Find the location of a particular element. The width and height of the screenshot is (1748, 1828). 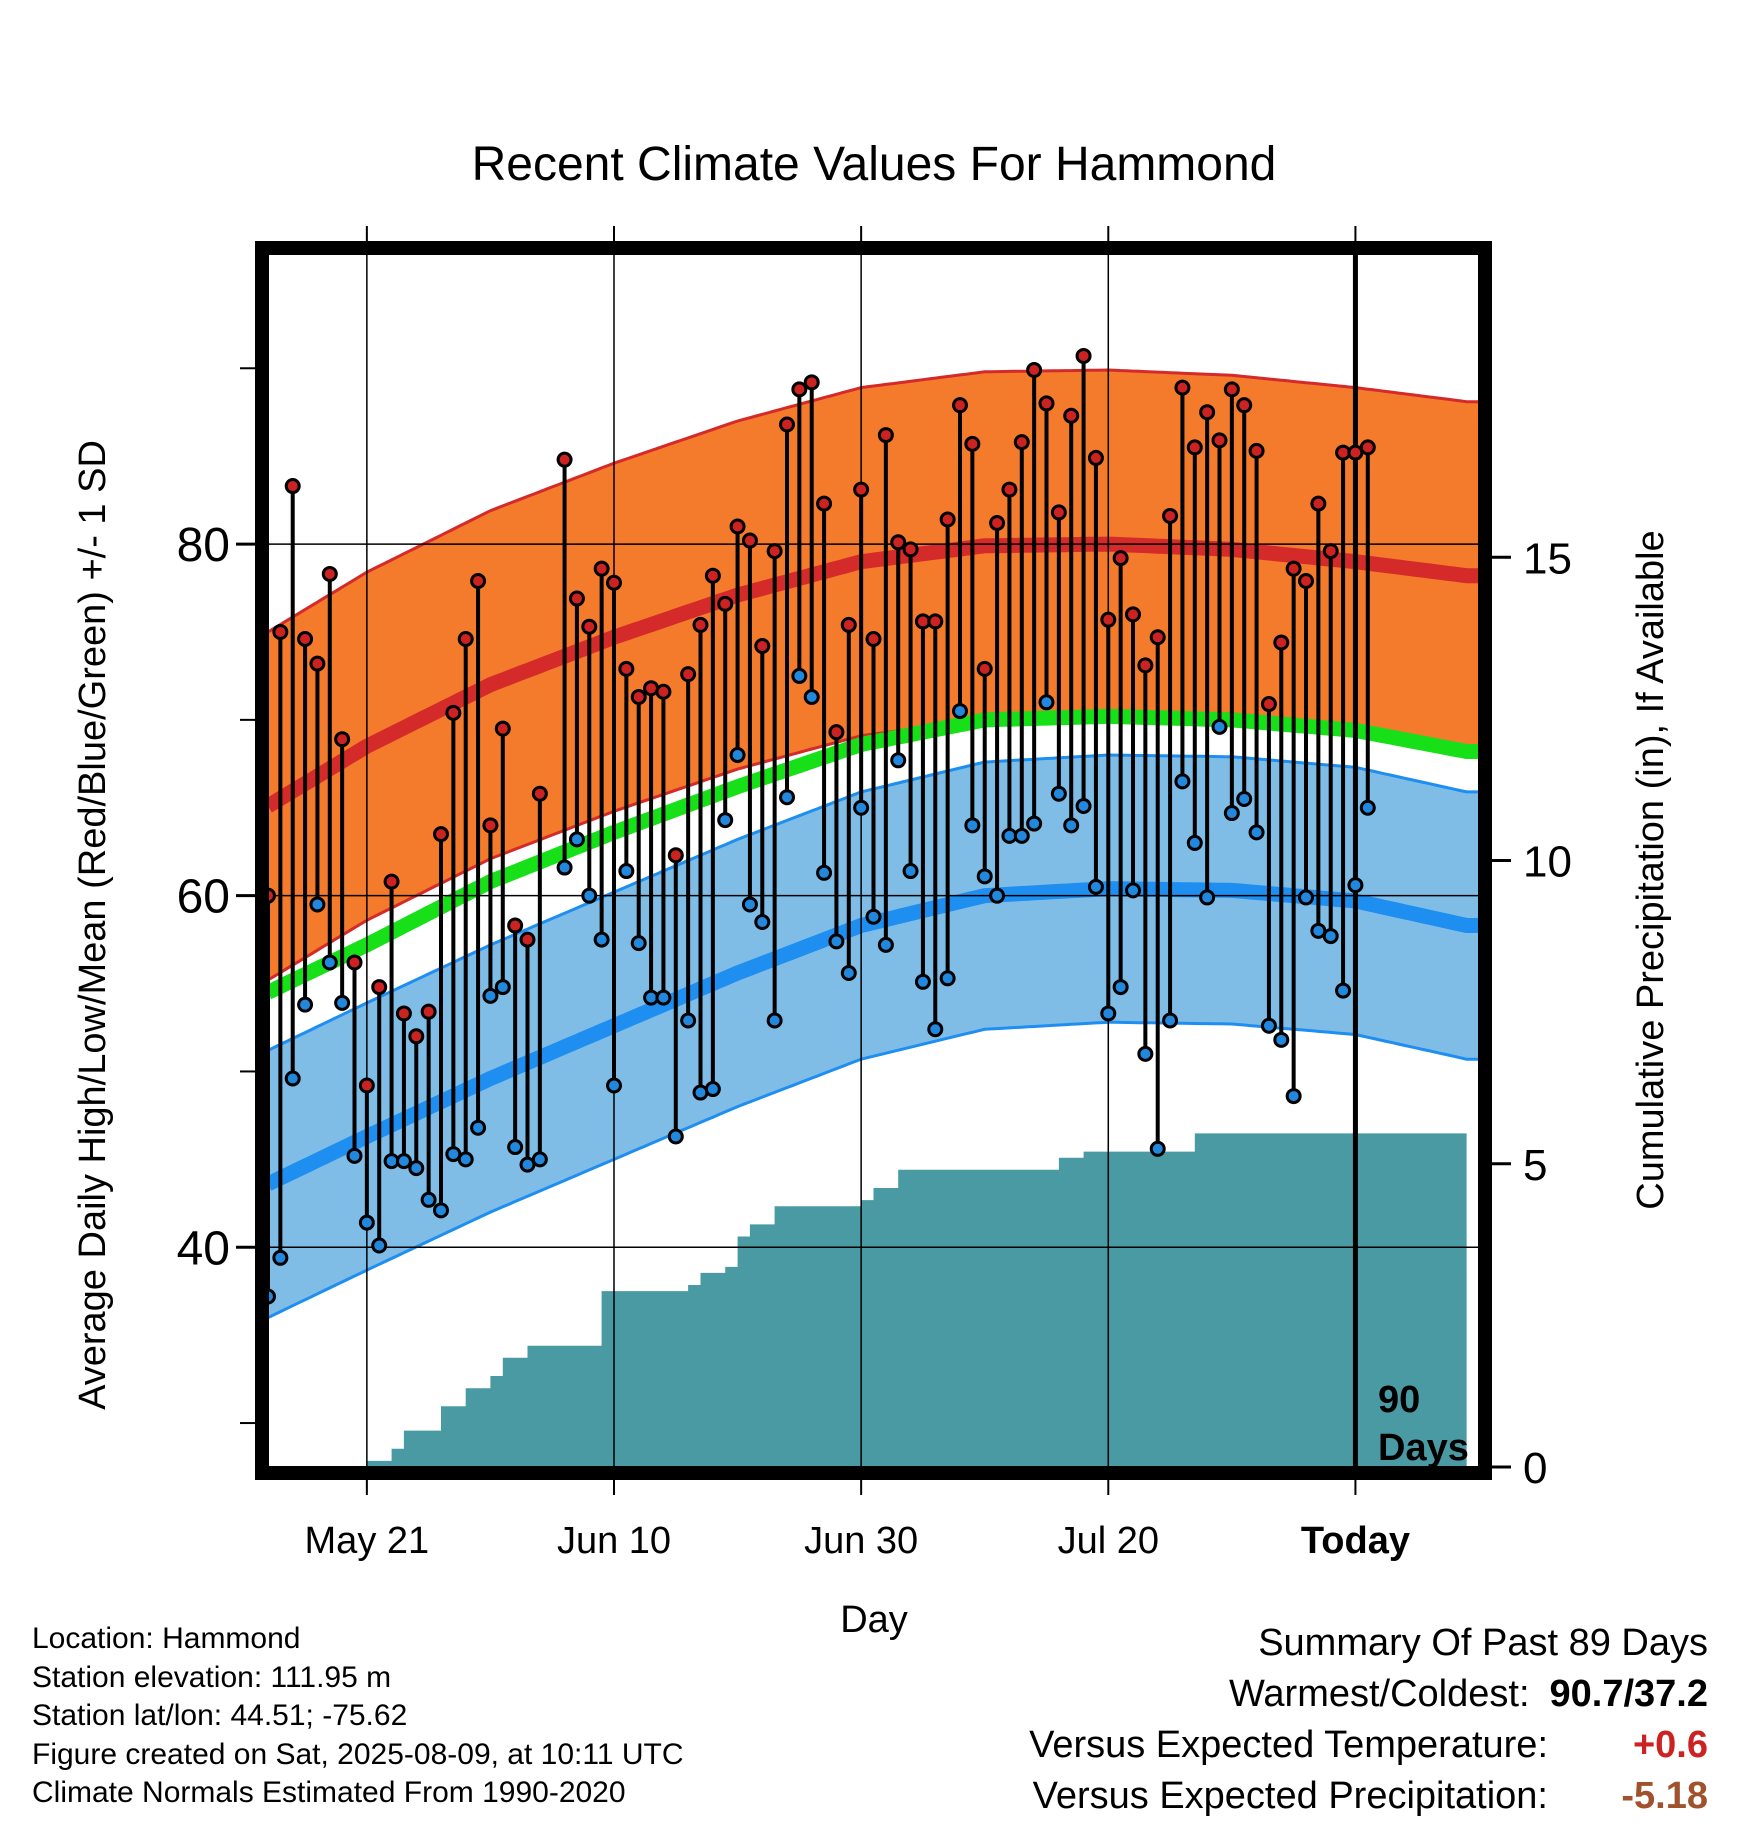

y2-tick-label: 5 is located at coordinates (1535, 1165).